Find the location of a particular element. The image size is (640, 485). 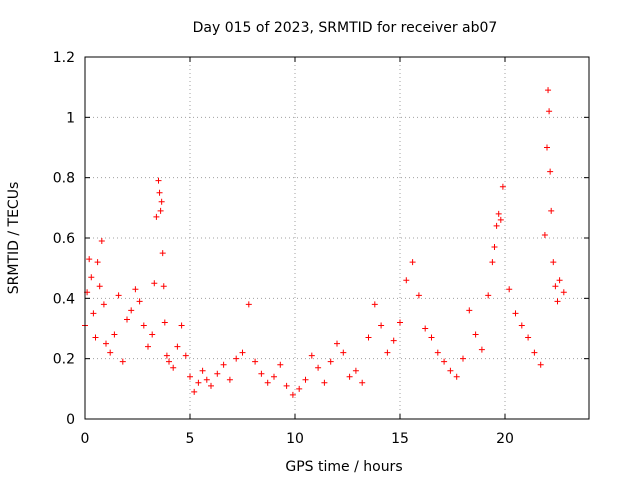

x-tick-label: 15 is located at coordinates (400, 439).